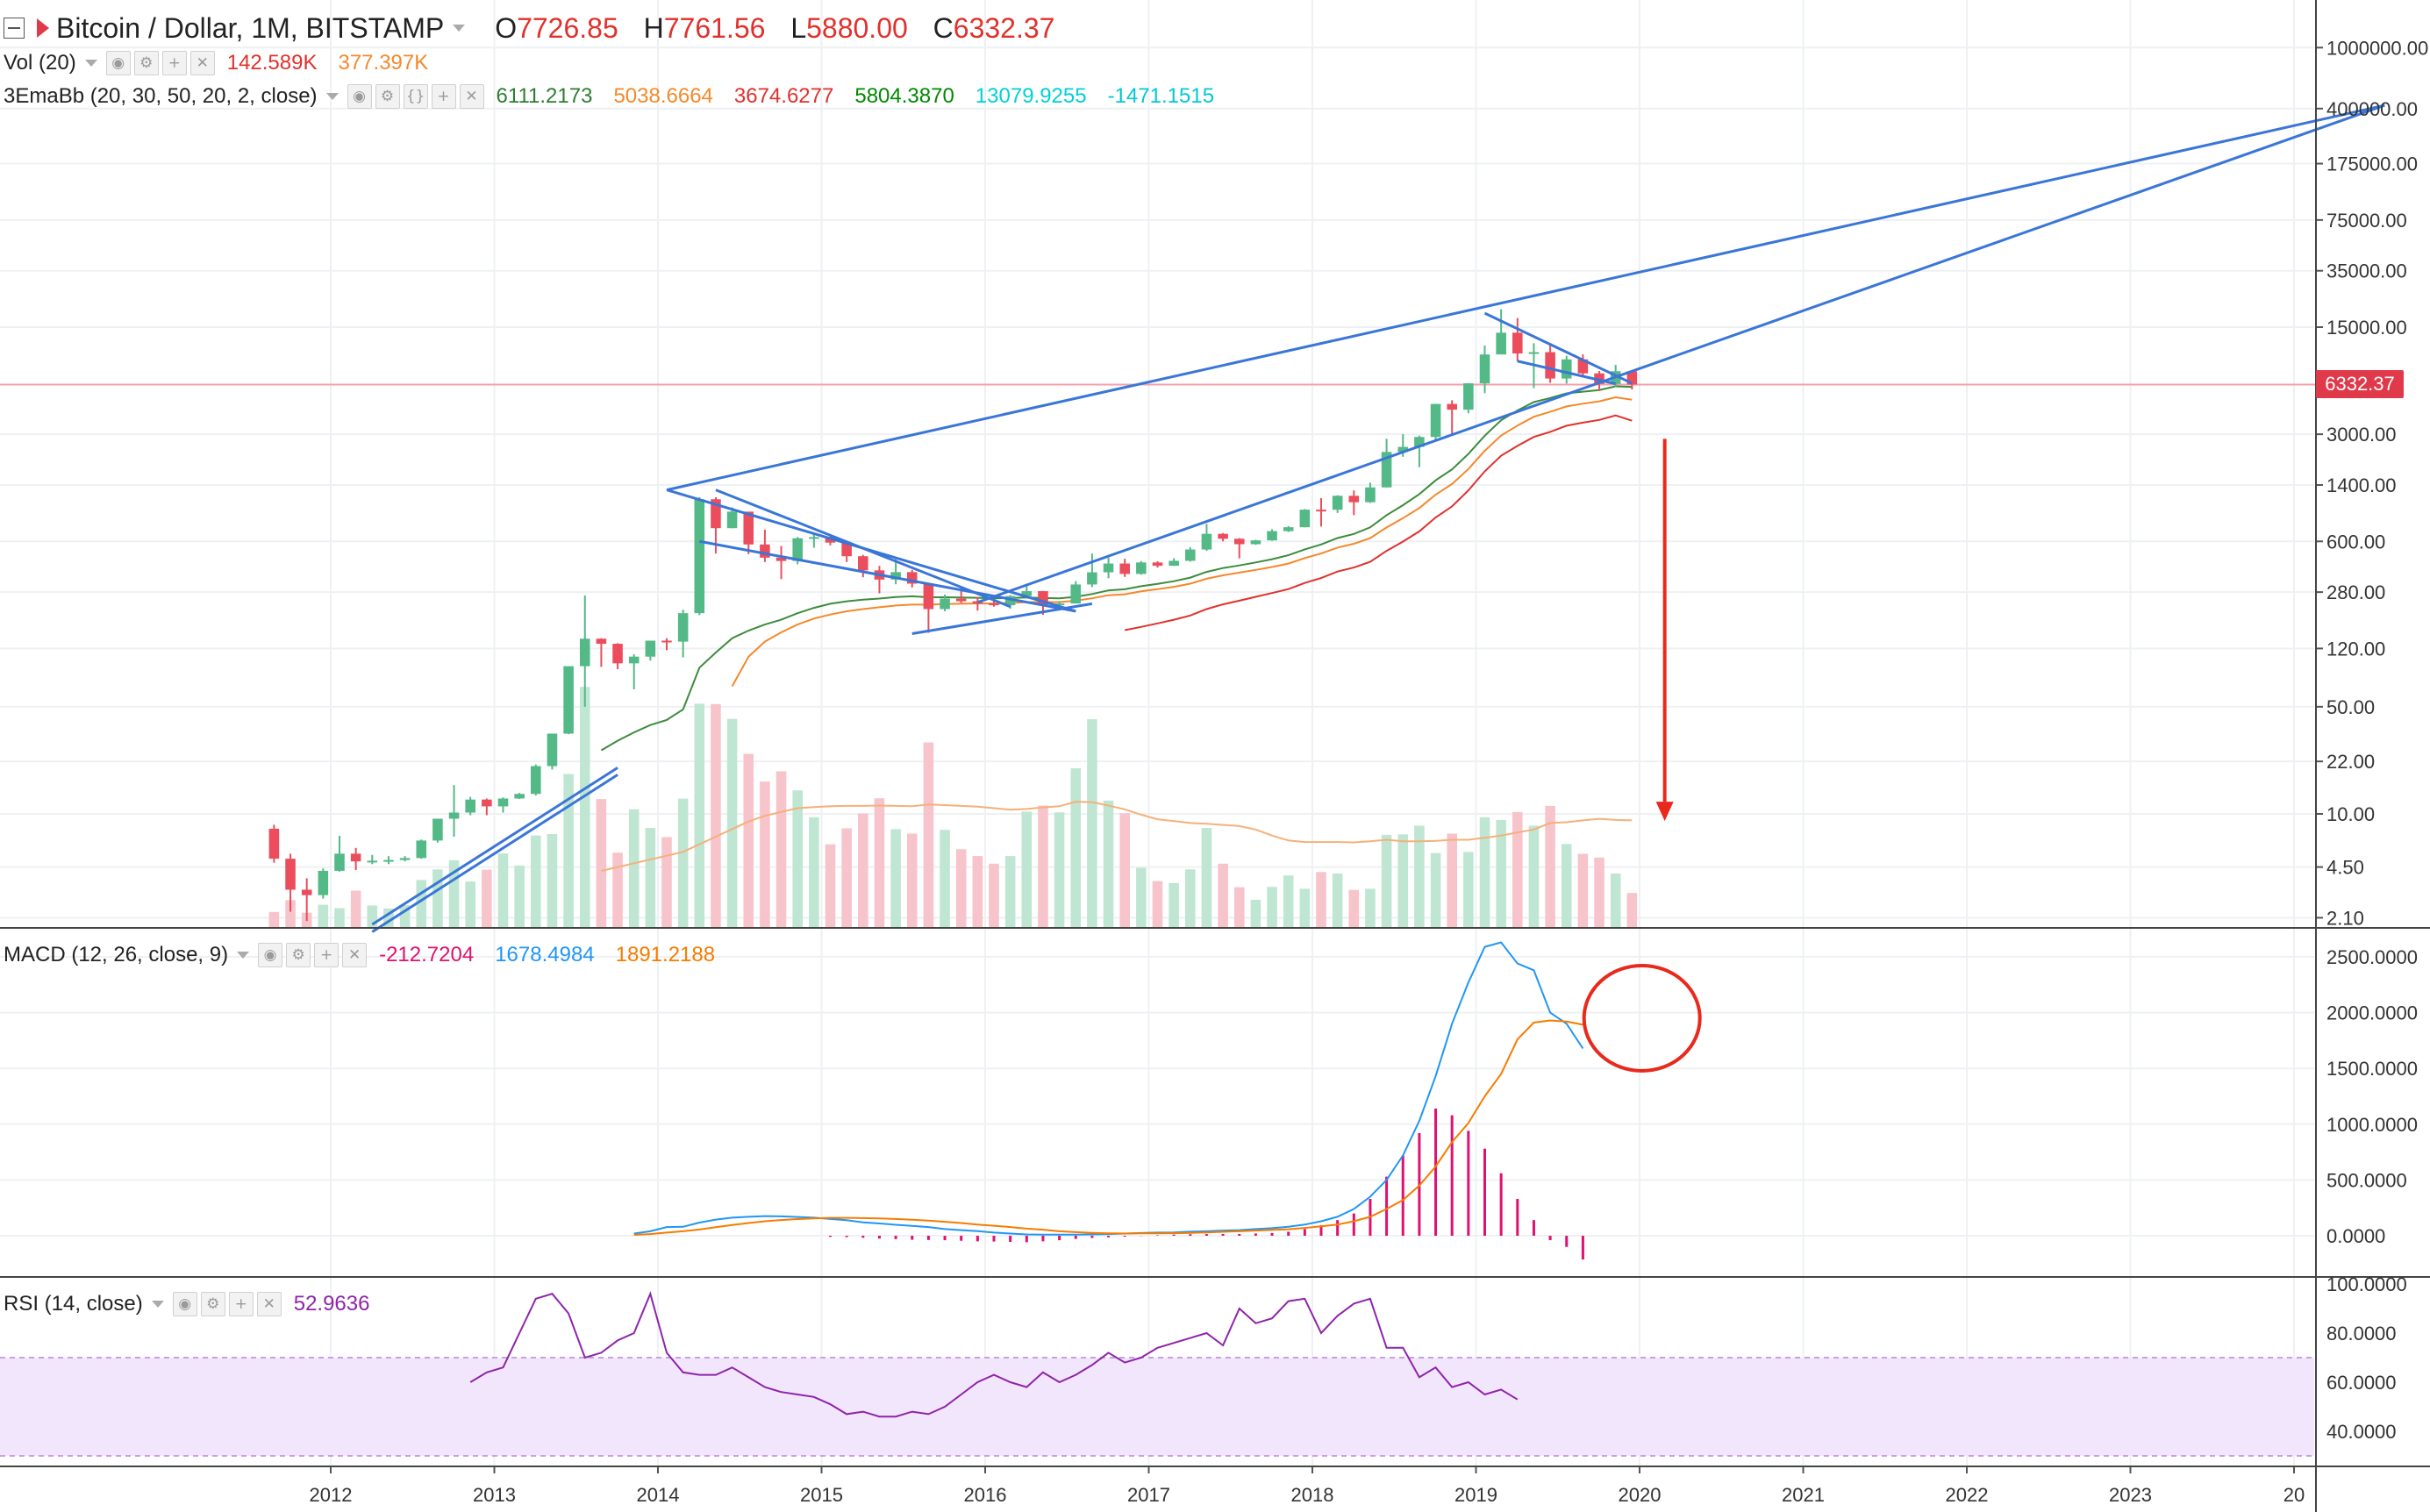 The height and width of the screenshot is (1512, 2430). Describe the element at coordinates (161, 96) in the screenshot. I see `ema-indicator-name: 3EmaBb (20, 30, 50, 20, 2, close)` at that location.